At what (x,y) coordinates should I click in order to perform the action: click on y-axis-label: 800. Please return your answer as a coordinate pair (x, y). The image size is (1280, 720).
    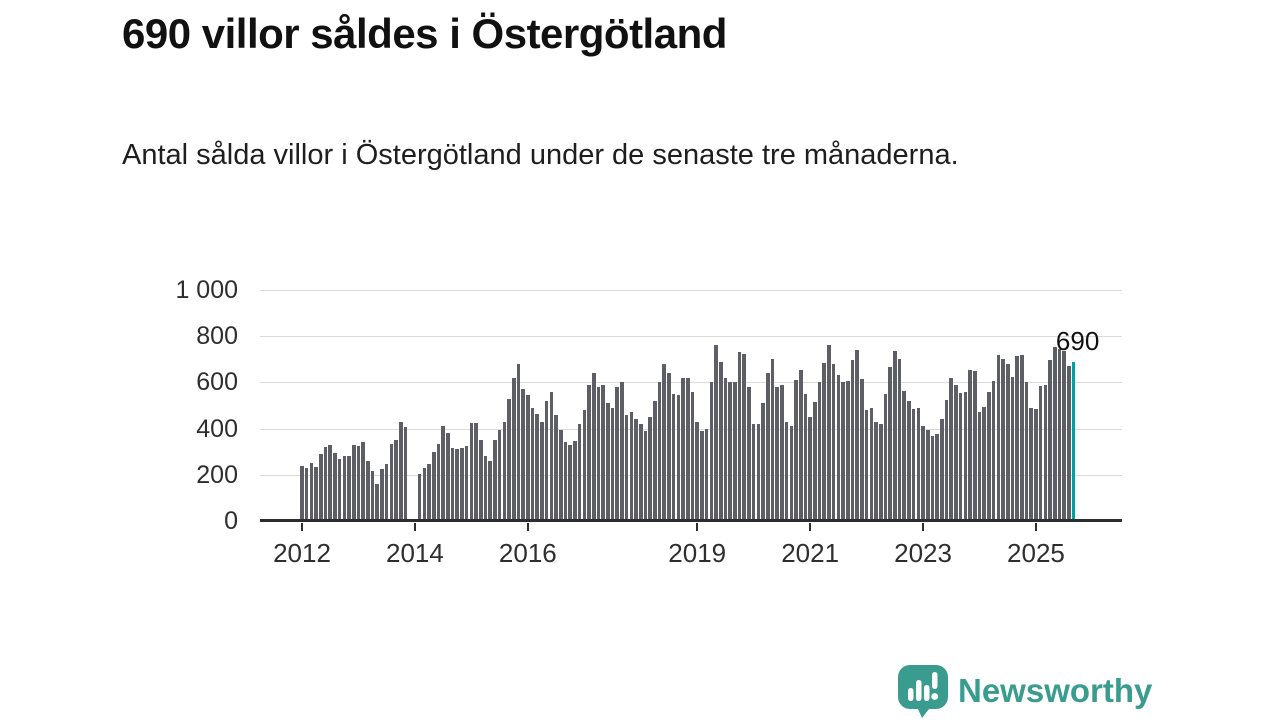
    Looking at the image, I should click on (217, 336).